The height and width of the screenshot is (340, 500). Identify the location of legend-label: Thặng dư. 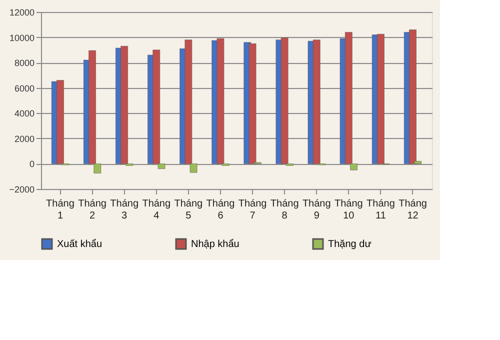
(350, 244).